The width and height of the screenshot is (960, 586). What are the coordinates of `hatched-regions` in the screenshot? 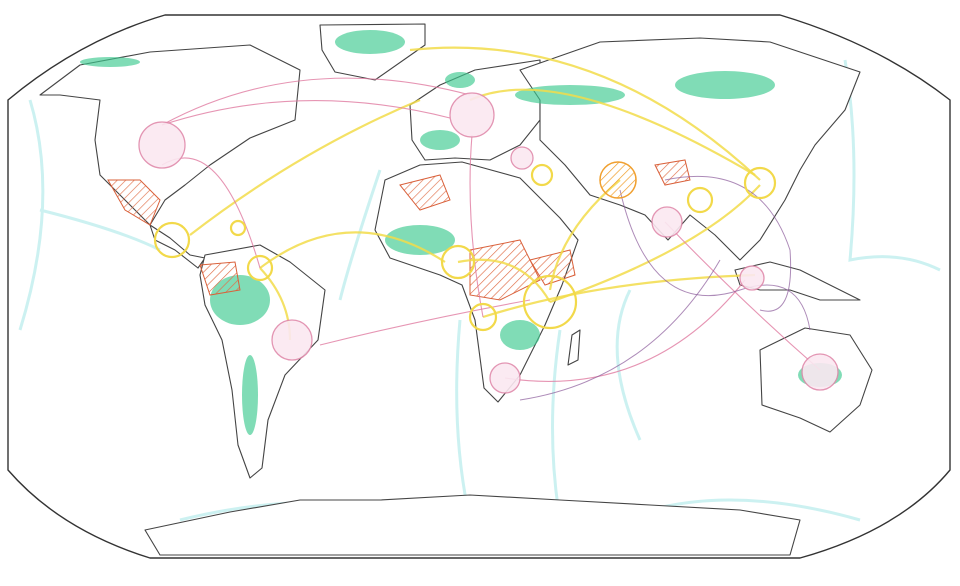 It's located at (399, 230).